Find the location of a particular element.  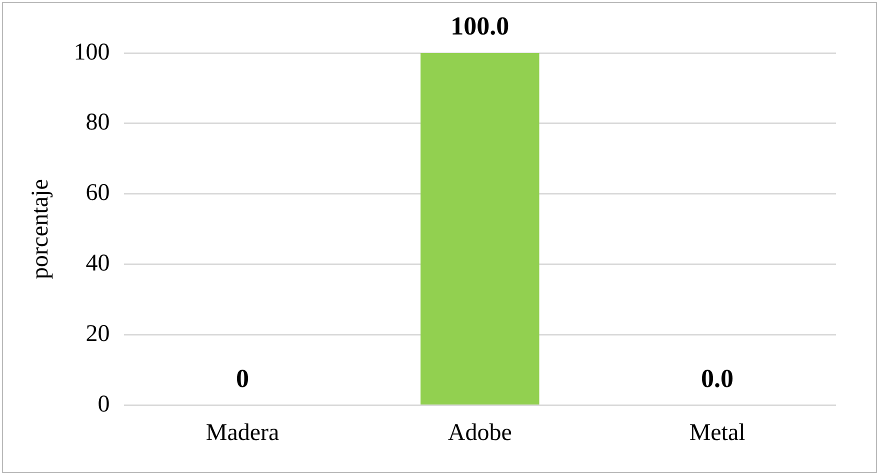

x-tick-label: Adobe is located at coordinates (480, 433).